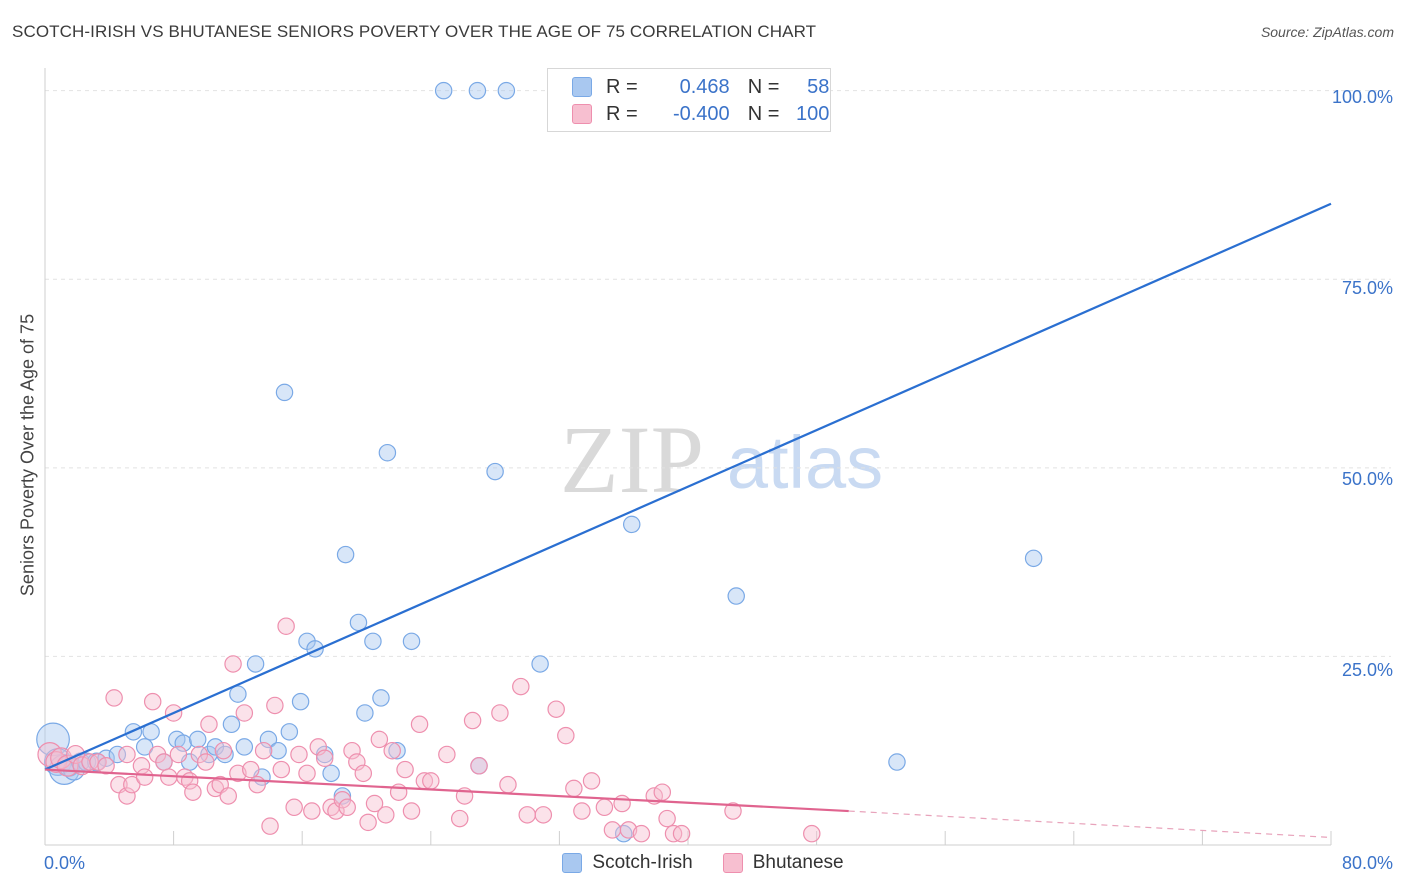 This screenshot has height=892, width=1406. Describe the element at coordinates (783, 863) in the screenshot. I see `legend-item-bhutanese: Bhutanese` at that location.